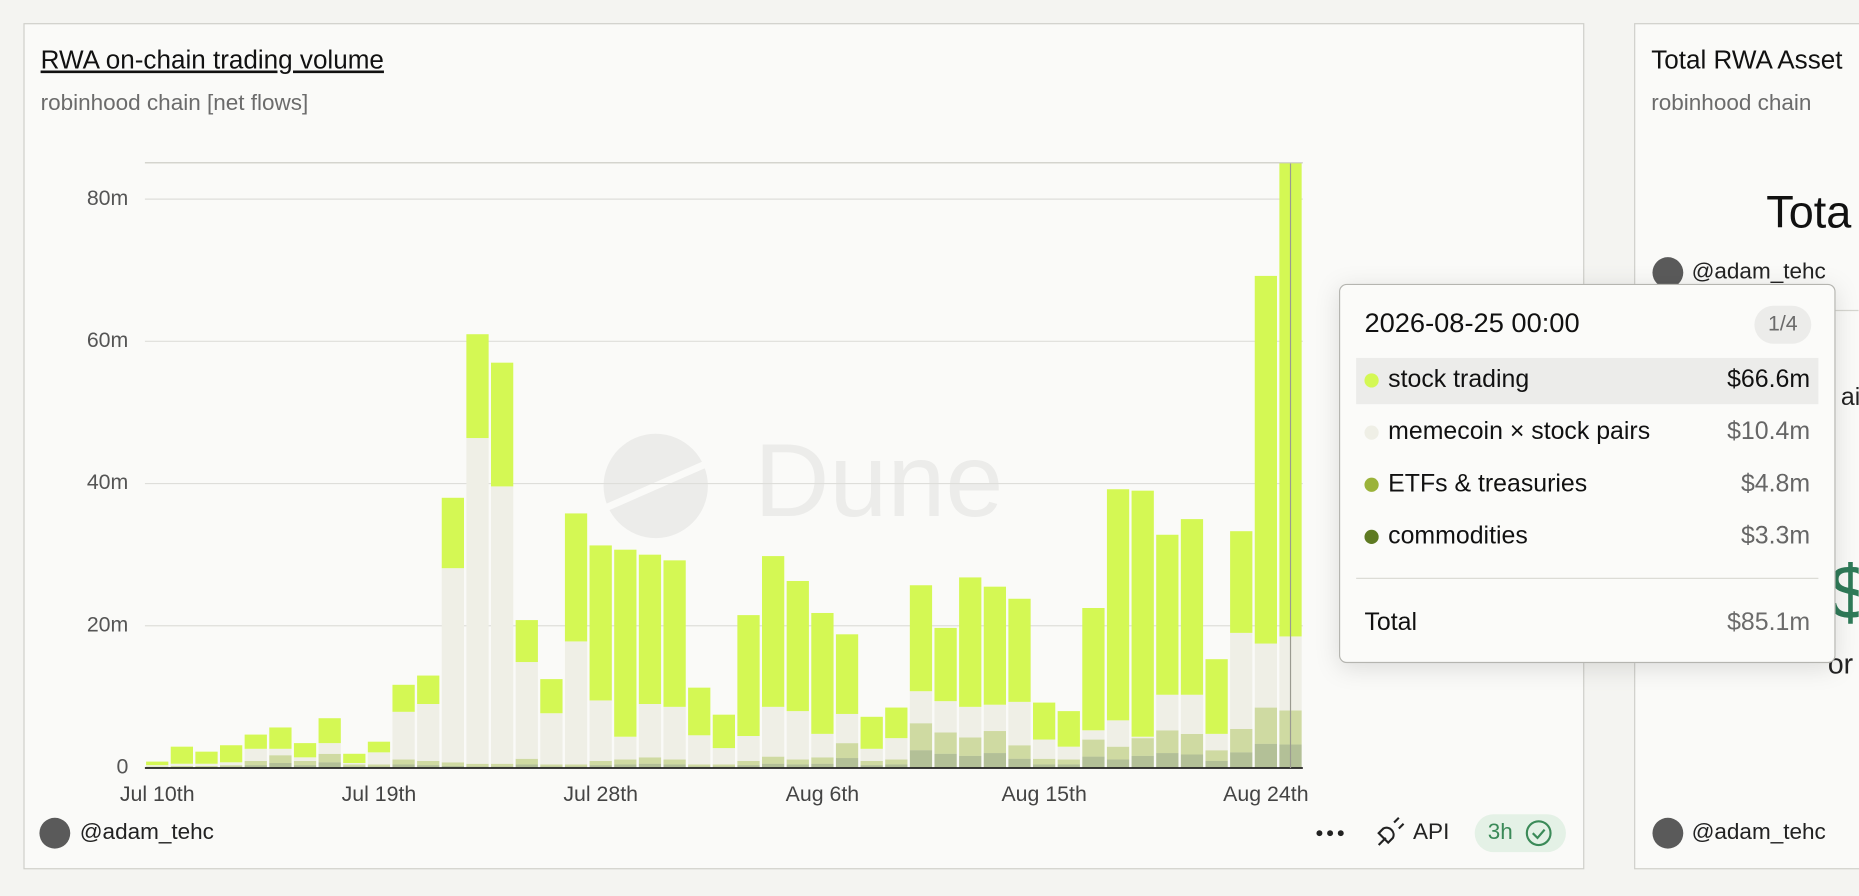 This screenshot has height=896, width=1859. Describe the element at coordinates (1487, 483) in the screenshot. I see `legend-label: ETFs & treasuries` at that location.